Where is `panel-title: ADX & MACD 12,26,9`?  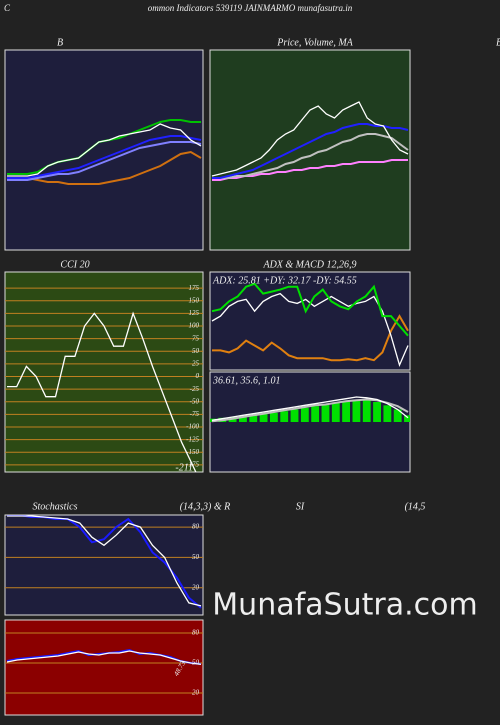 panel-title: ADX & MACD 12,26,9 is located at coordinates (309, 264).